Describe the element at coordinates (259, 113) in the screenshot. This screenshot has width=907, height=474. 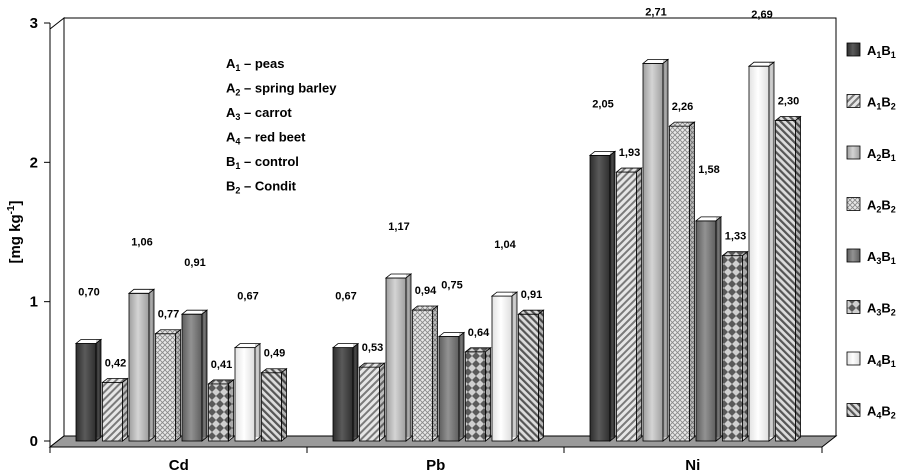
I see `annotation-line: A3 – carrot` at that location.